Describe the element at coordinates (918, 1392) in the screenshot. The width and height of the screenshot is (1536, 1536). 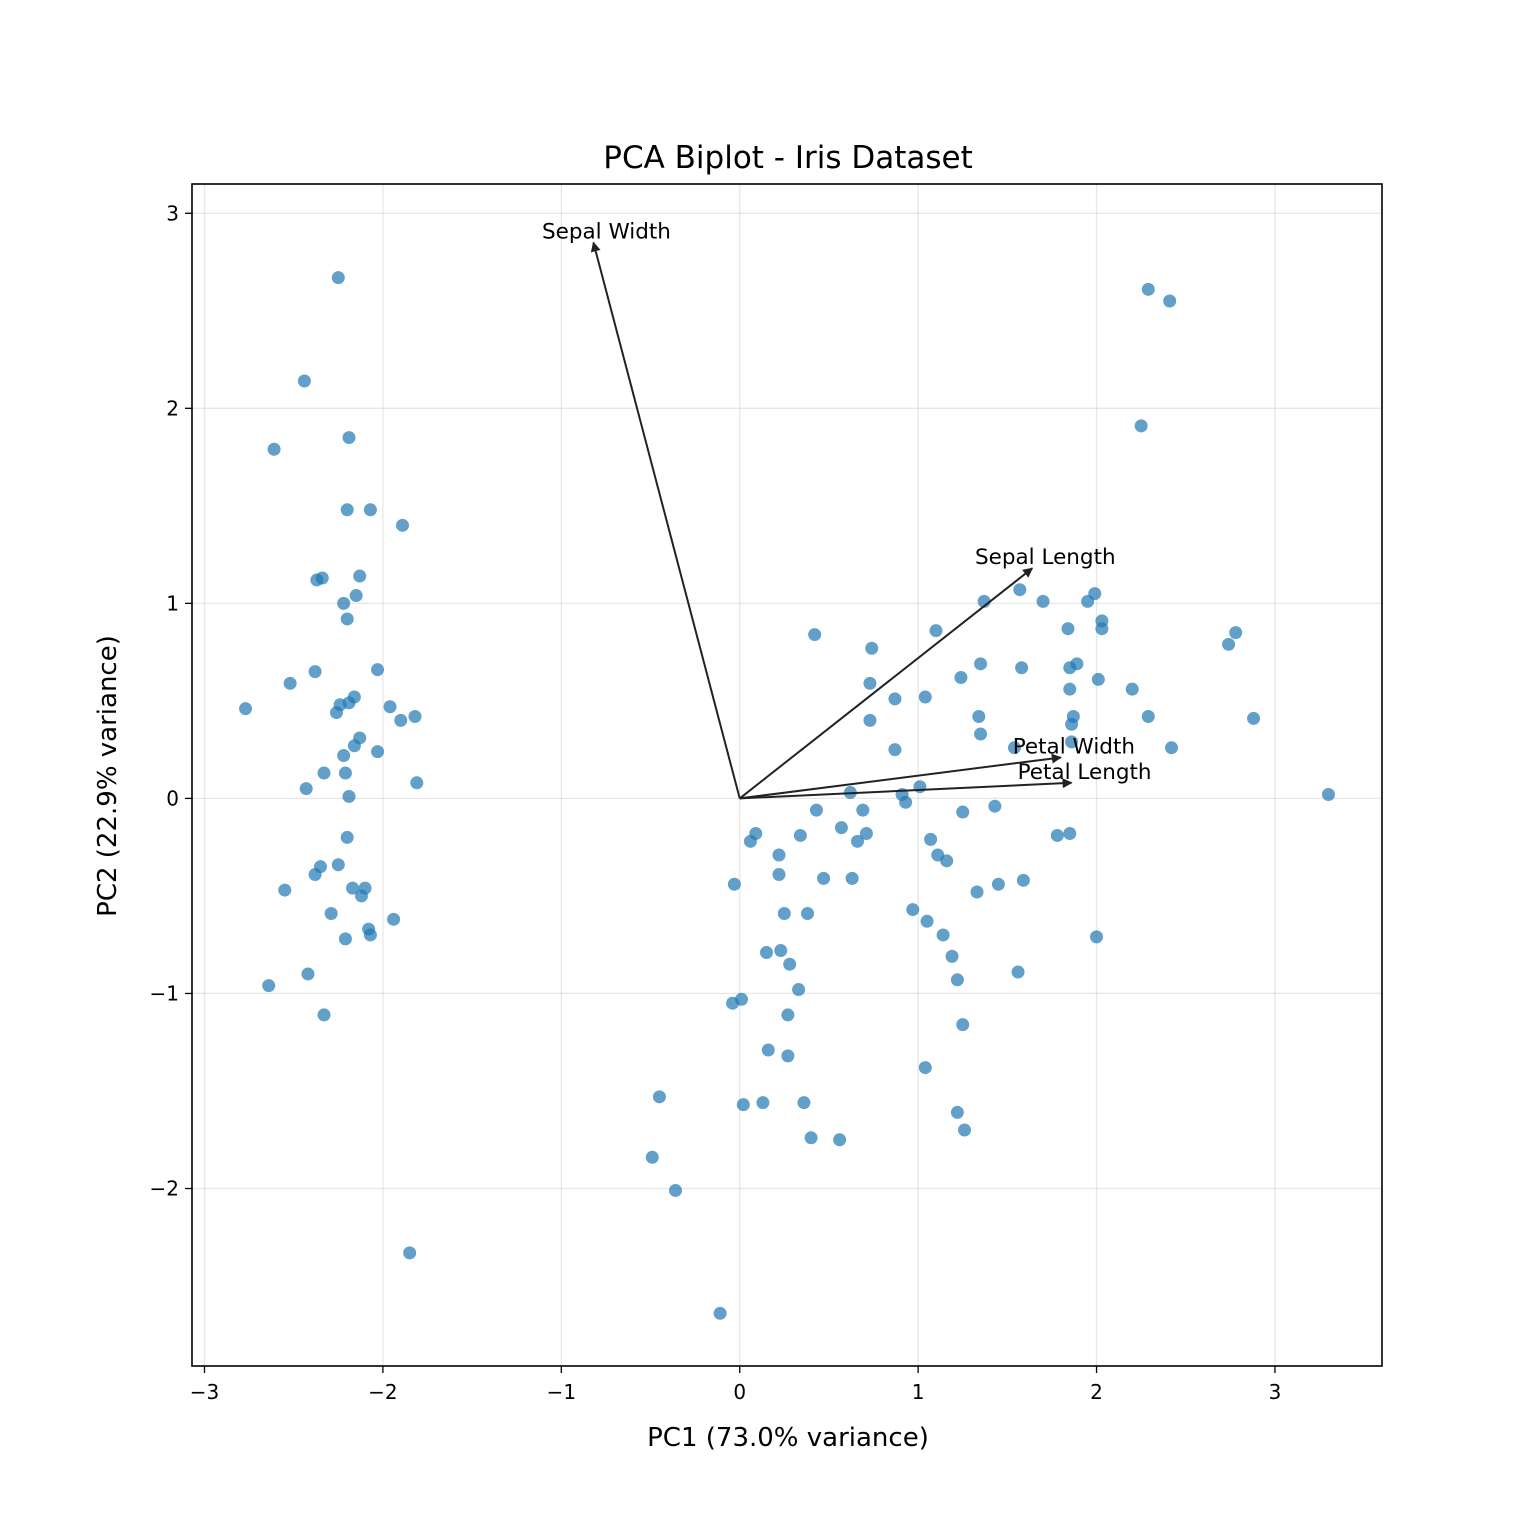
I see `x-tick-label: 1` at that location.